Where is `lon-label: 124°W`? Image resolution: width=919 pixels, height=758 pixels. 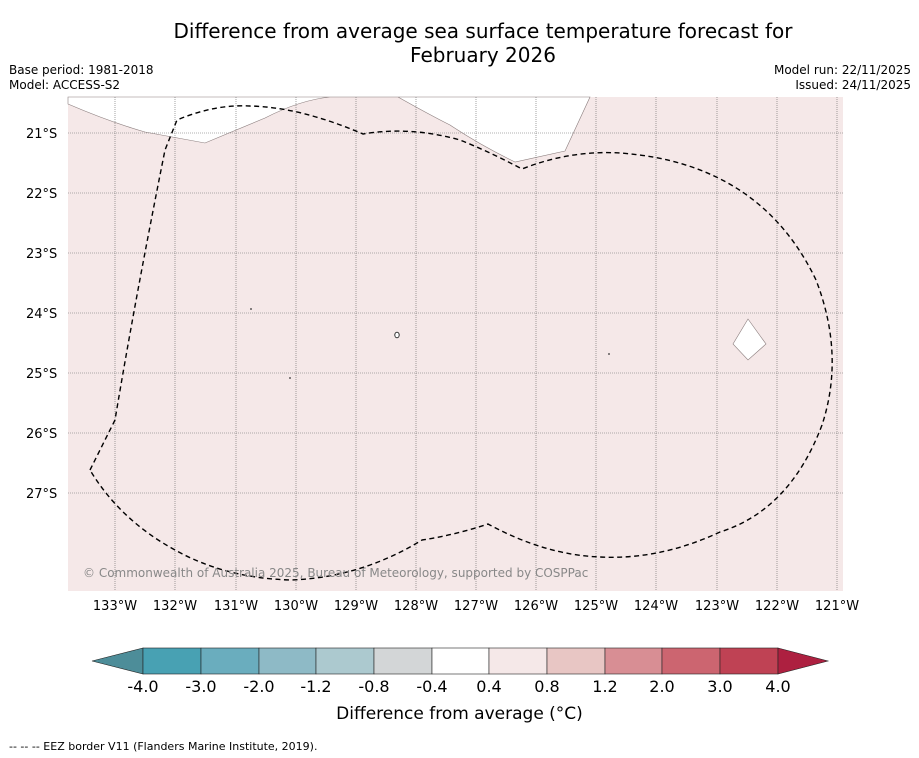 lon-label: 124°W is located at coordinates (656, 606).